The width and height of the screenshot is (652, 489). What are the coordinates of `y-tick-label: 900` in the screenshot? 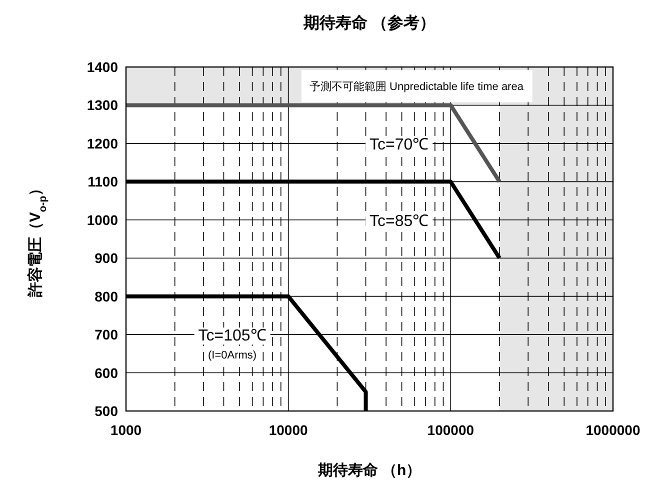 It's located at (106, 258).